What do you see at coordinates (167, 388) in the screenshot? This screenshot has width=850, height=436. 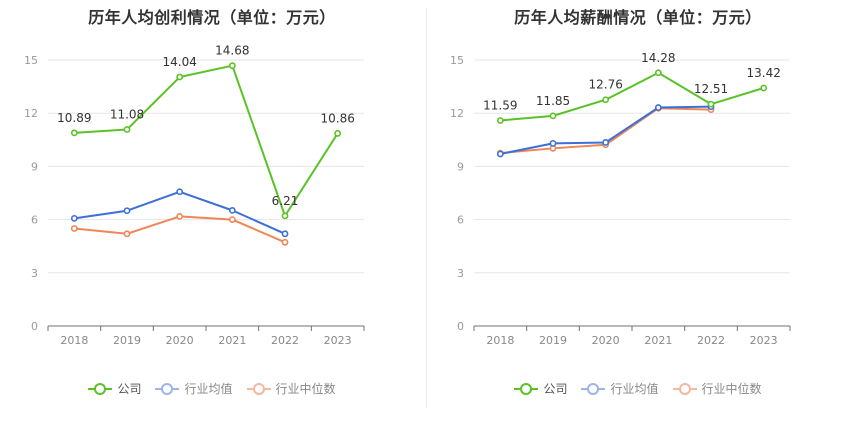 I see `profit-legend-industry-mean-swatch` at bounding box center [167, 388].